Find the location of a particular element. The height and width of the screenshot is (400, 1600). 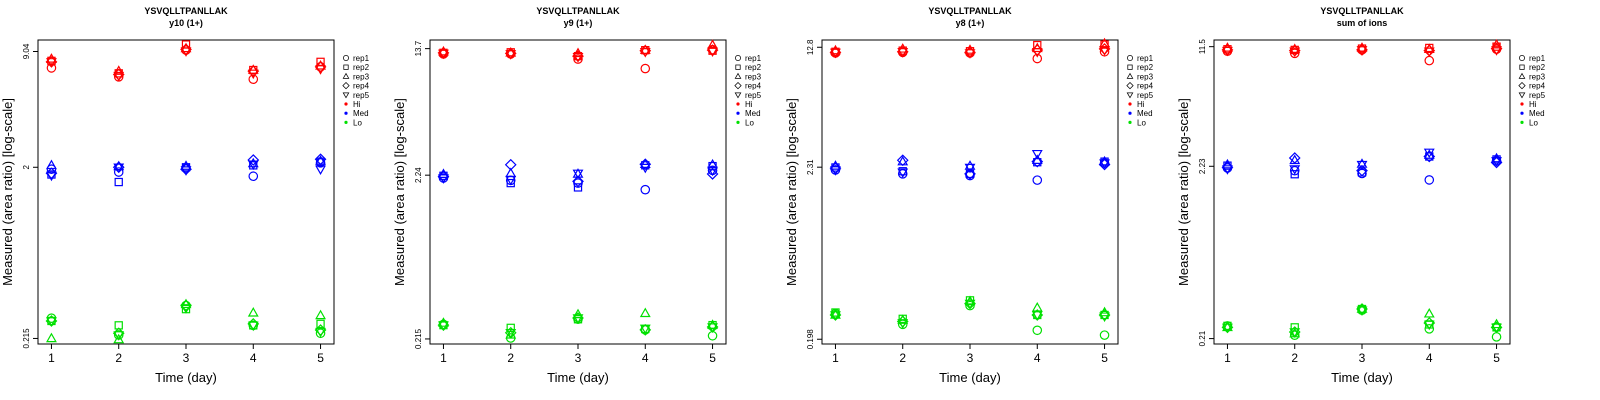

legend-label: rep4 is located at coordinates (361, 86).